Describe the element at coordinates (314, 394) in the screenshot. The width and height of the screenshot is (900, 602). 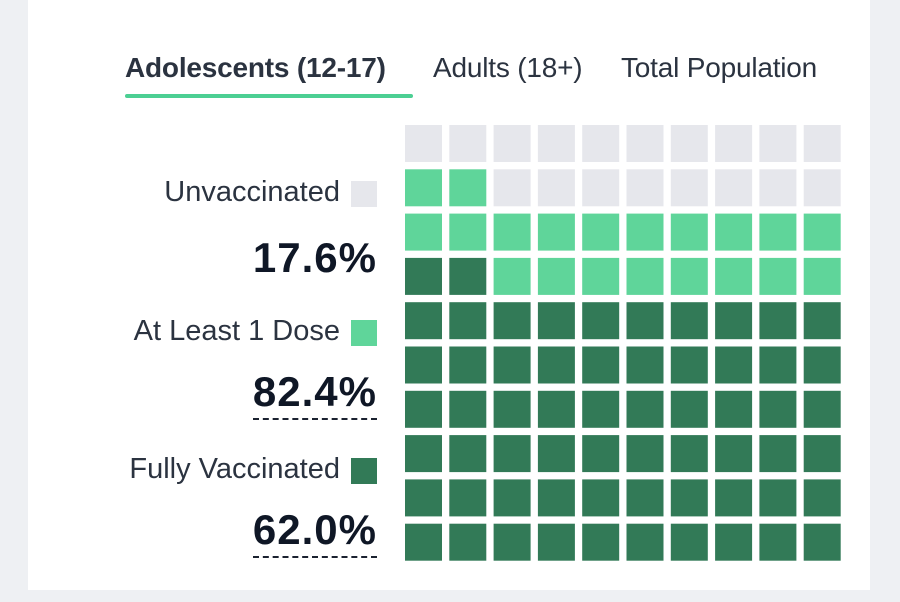
I see `legend-value-at-least-1-dose: 82.4%` at that location.